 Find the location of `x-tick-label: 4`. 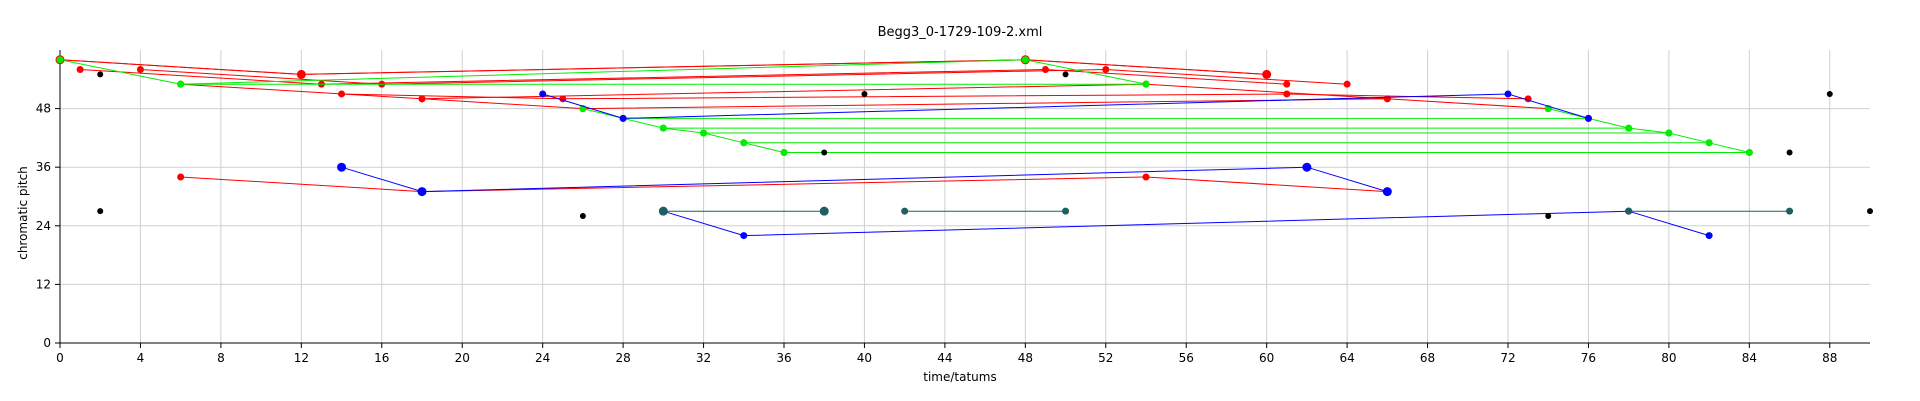

x-tick-label: 4 is located at coordinates (141, 358).